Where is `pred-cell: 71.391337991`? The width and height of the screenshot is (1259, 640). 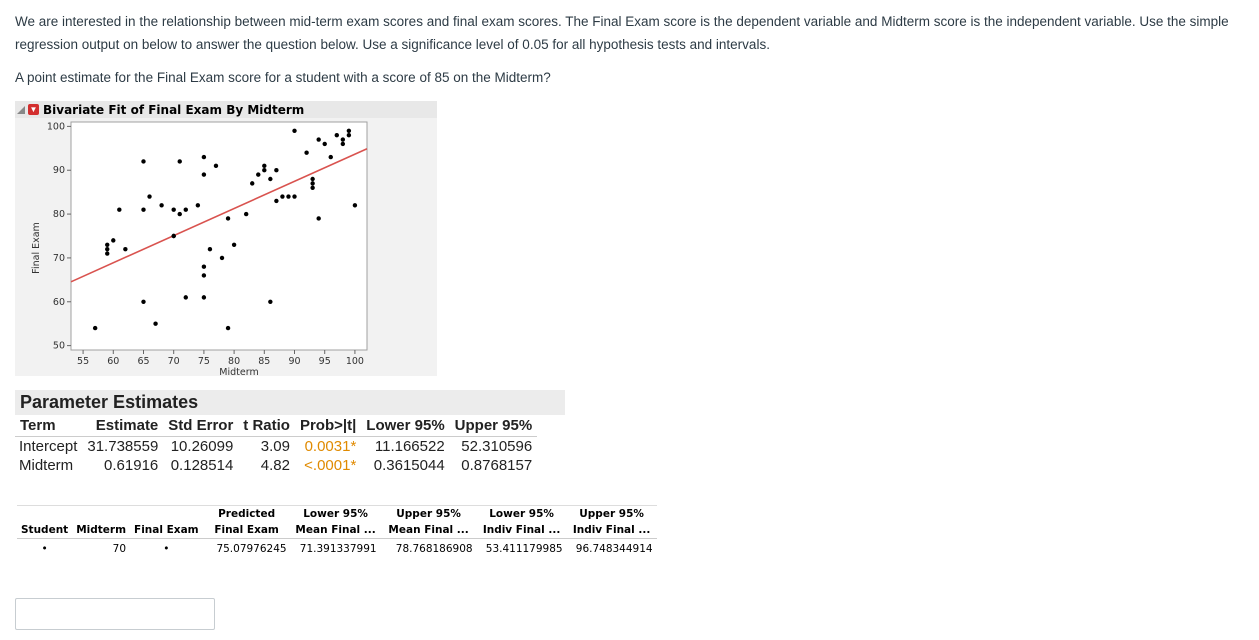
pred-cell: 71.391337991 is located at coordinates (335, 548).